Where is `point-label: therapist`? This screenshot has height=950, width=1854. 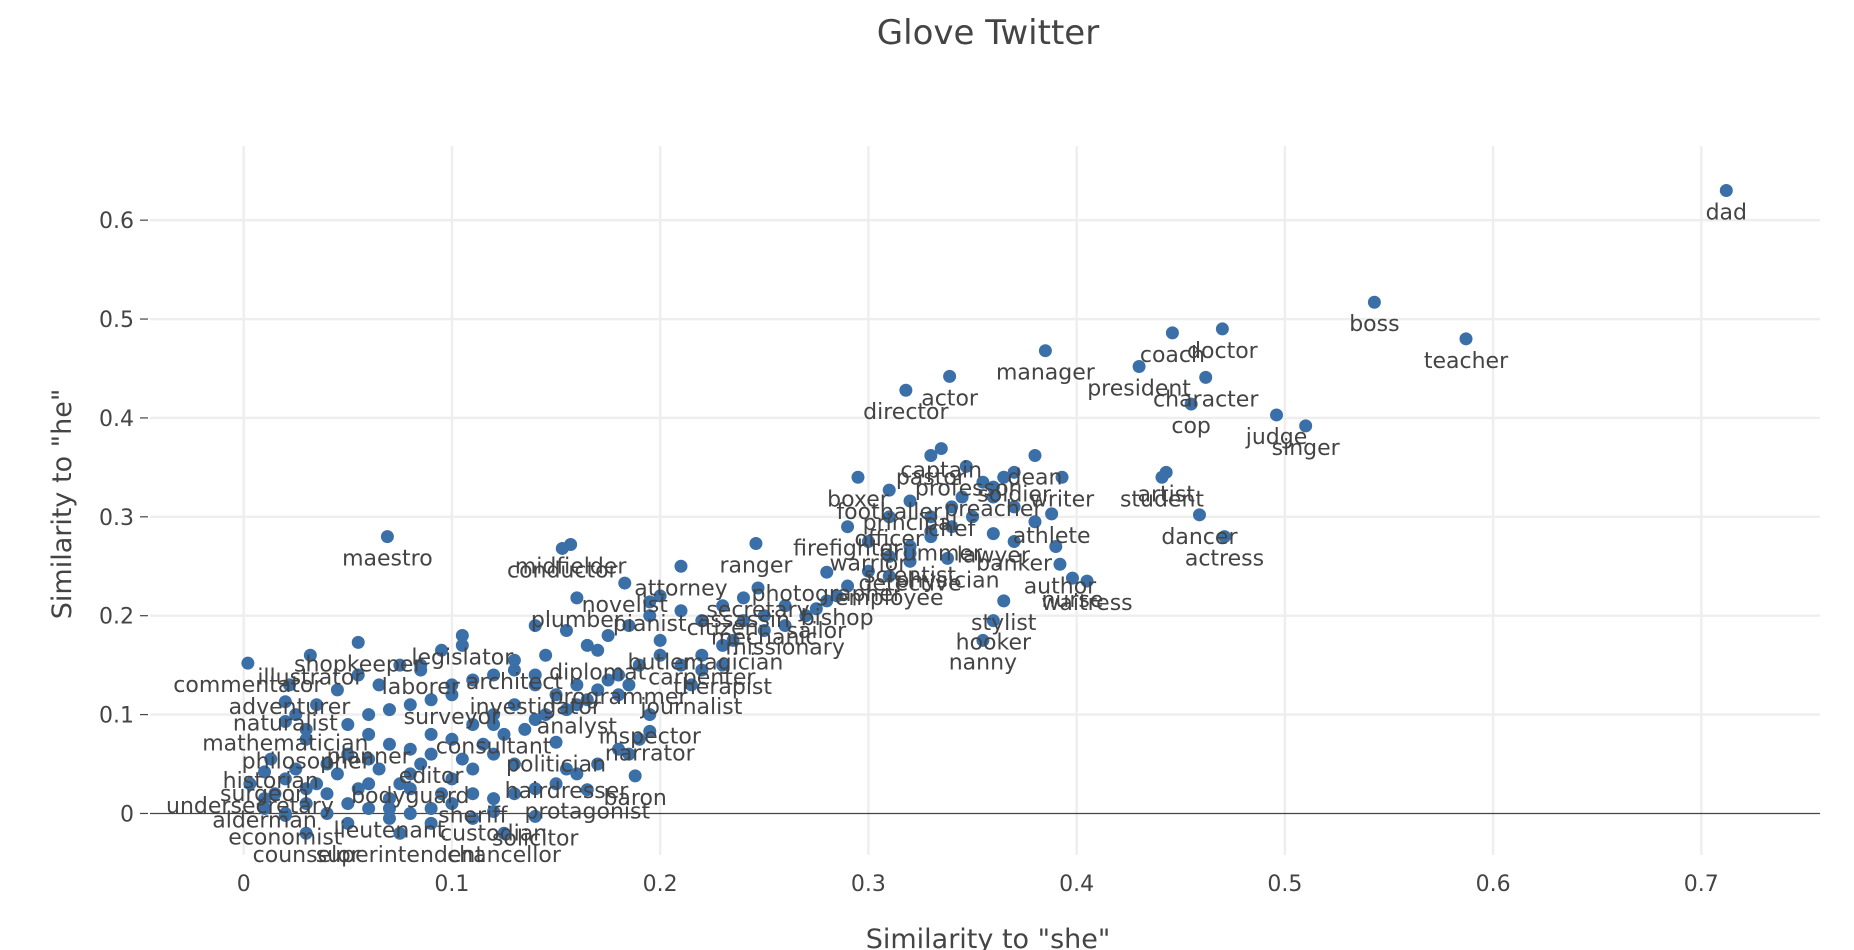 point-label: therapist is located at coordinates (722, 687).